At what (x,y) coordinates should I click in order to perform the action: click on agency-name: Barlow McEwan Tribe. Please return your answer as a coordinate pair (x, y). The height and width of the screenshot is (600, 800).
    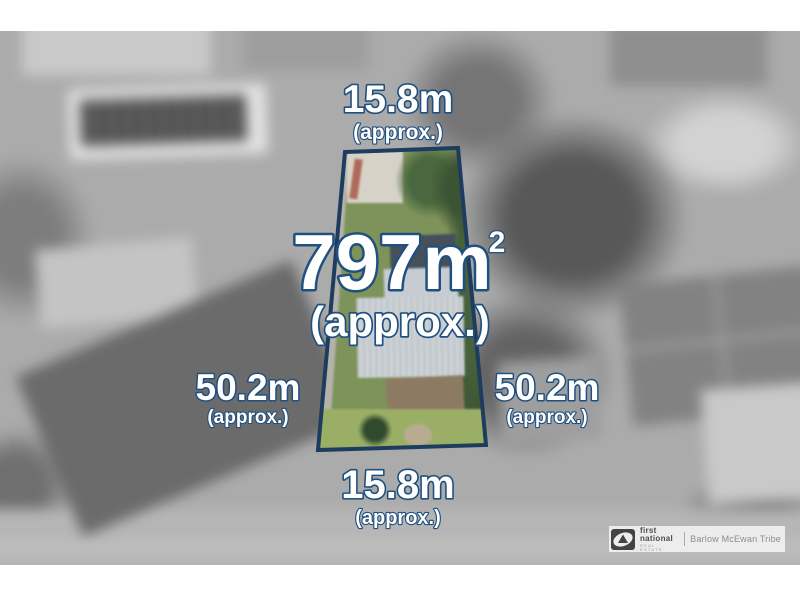
    Looking at the image, I should click on (735, 539).